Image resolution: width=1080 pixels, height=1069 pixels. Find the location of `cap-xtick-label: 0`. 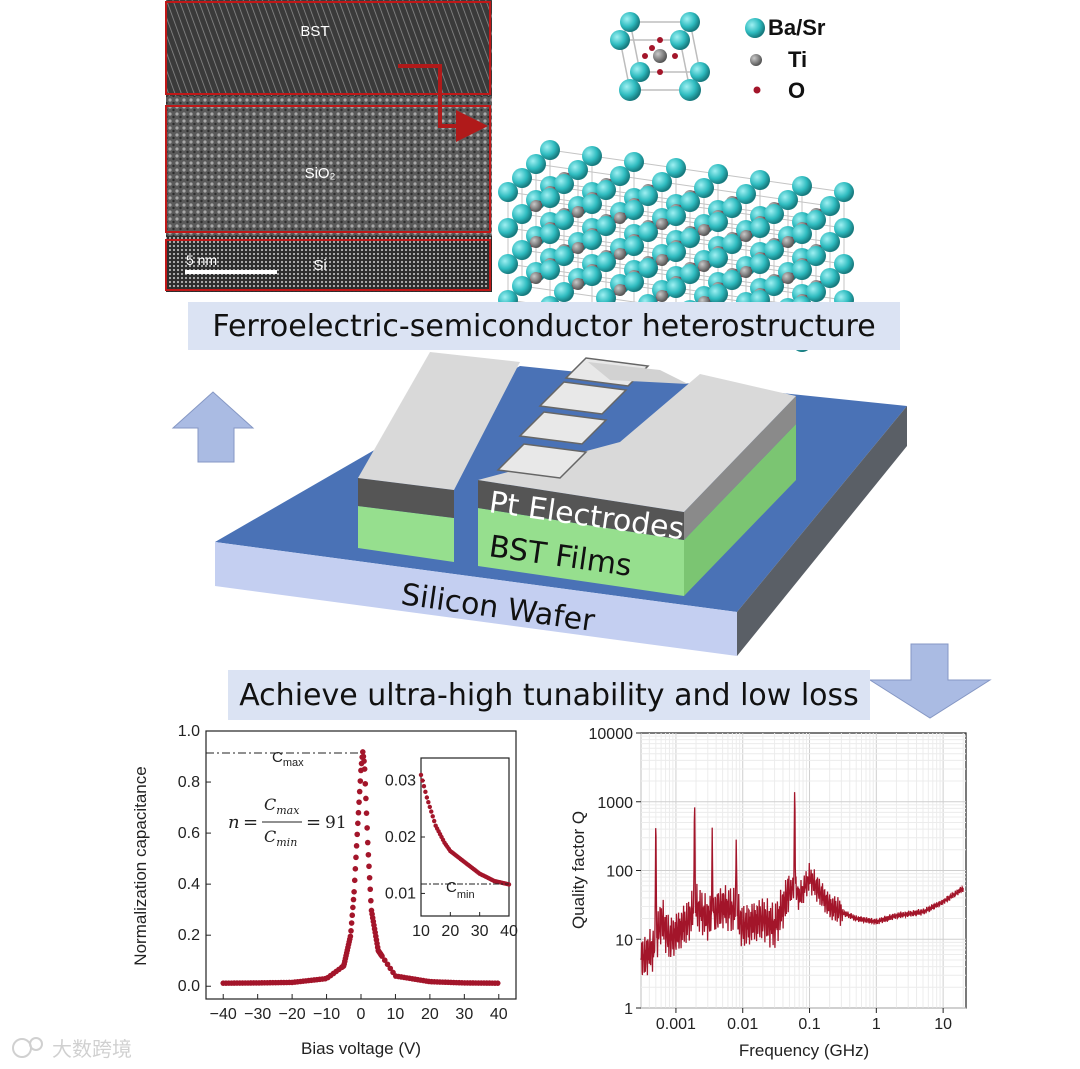

cap-xtick-label: 0 is located at coordinates (361, 1014).